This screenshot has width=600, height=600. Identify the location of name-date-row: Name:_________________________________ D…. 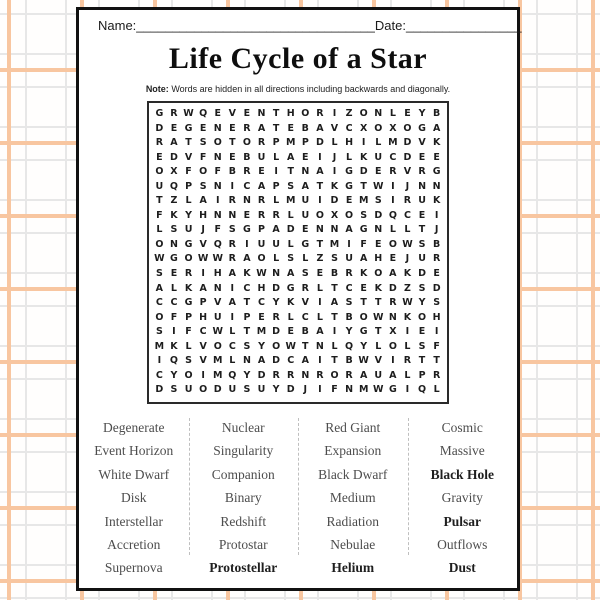
(310, 25).